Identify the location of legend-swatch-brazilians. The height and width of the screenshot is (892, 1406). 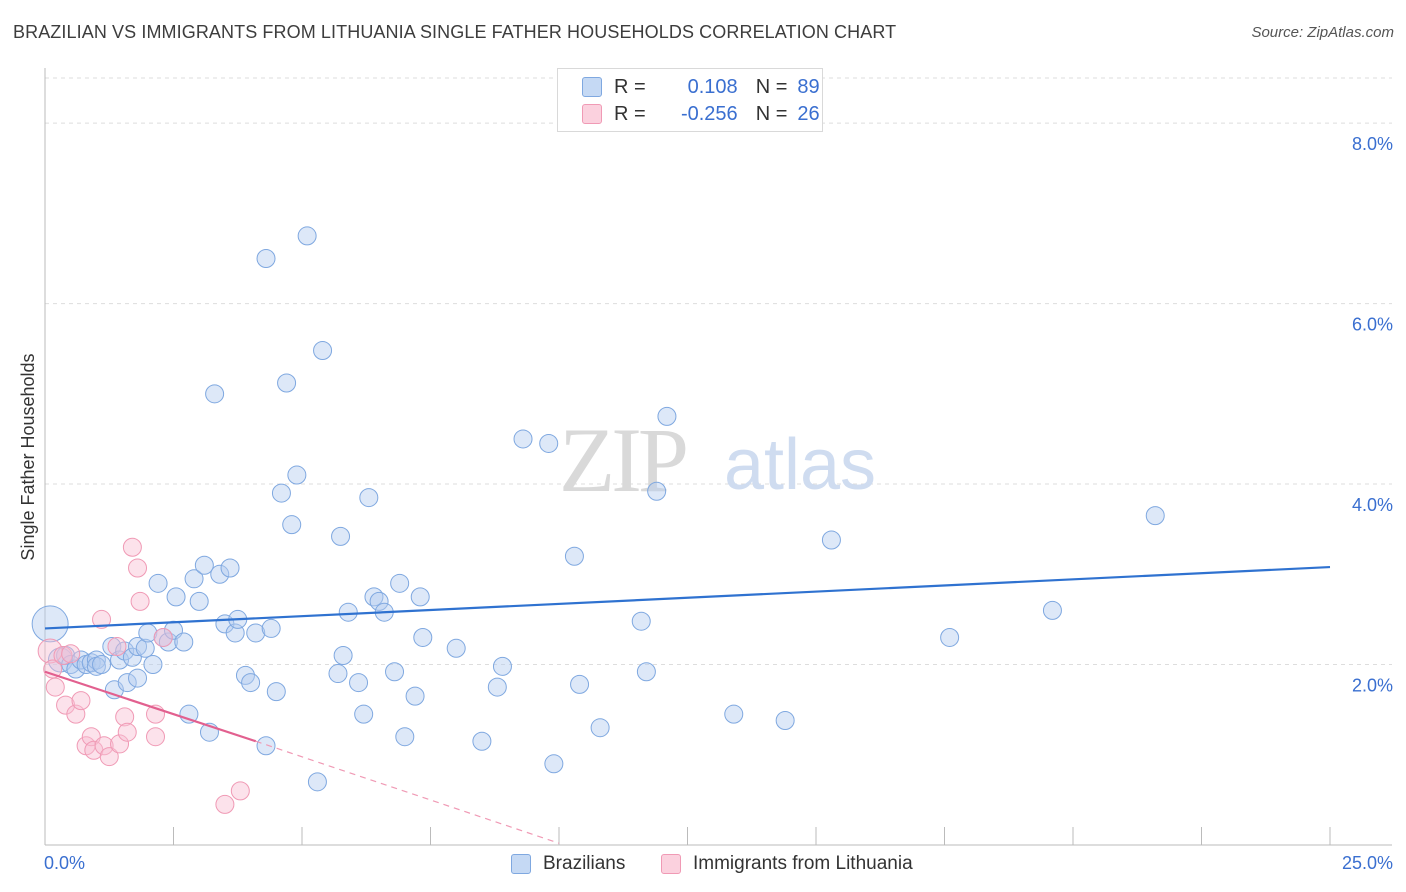
(592, 87).